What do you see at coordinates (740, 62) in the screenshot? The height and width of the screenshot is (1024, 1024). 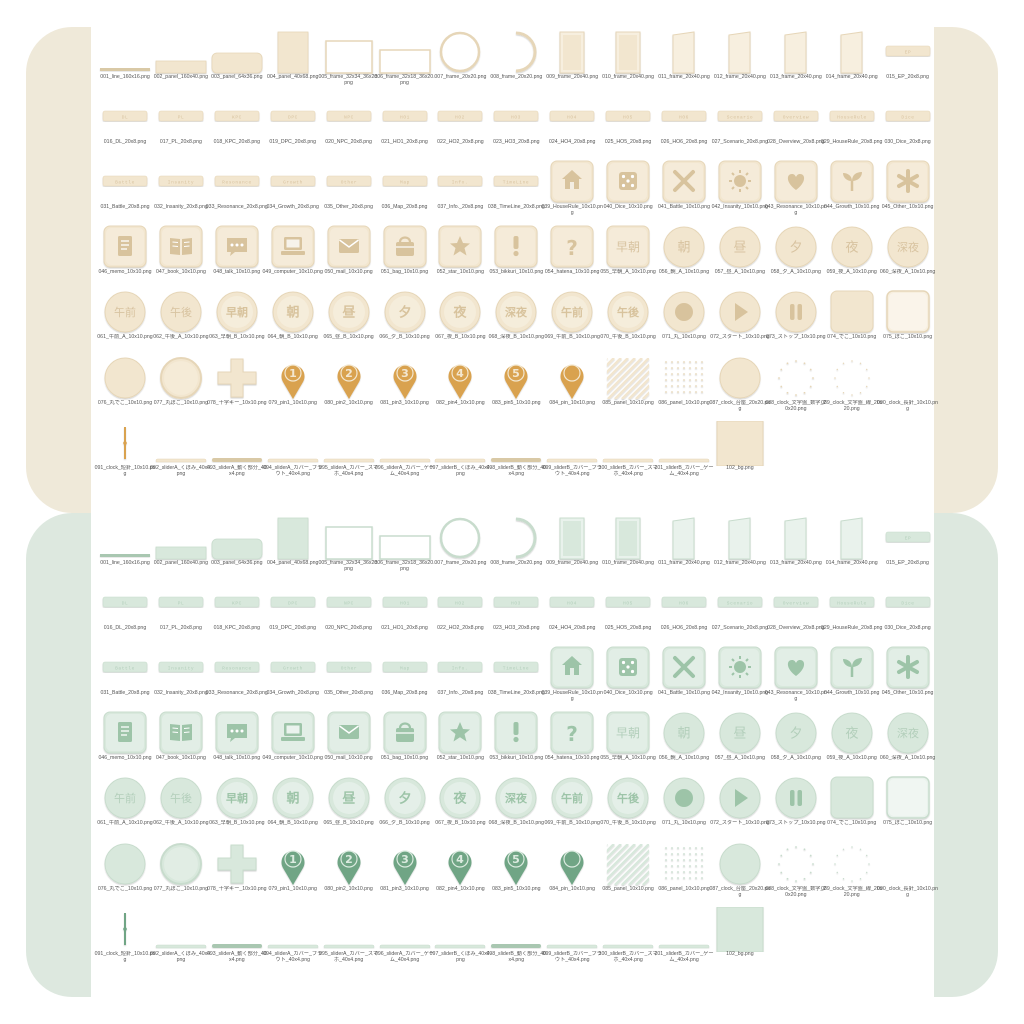 I see `asset-tile: 012_frame_20x40.png` at bounding box center [740, 62].